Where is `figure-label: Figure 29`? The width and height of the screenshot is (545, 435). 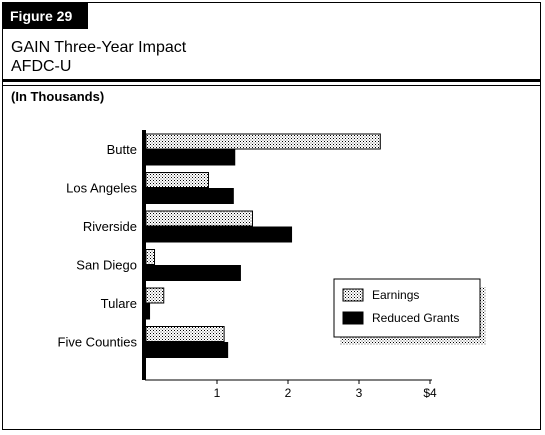
figure-label: Figure 29 is located at coordinates (45, 16).